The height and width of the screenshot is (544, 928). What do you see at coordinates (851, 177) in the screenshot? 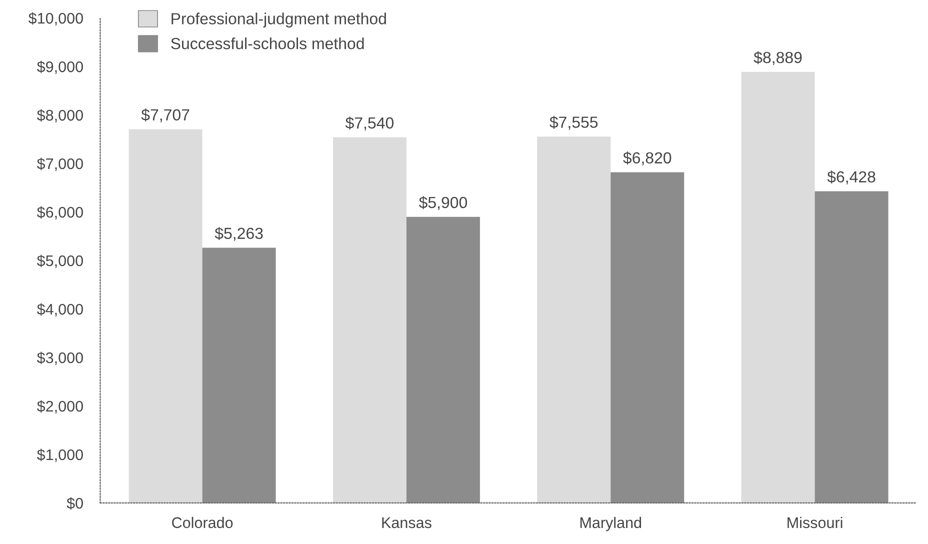
I see `data-label: $6,428` at bounding box center [851, 177].